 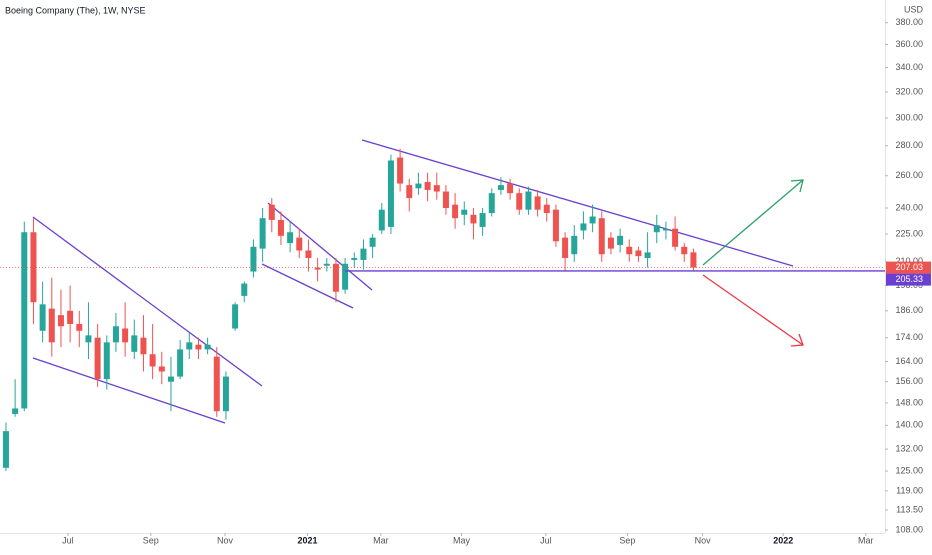 I want to click on y-tick-label: 380.00, so click(x=909, y=22).